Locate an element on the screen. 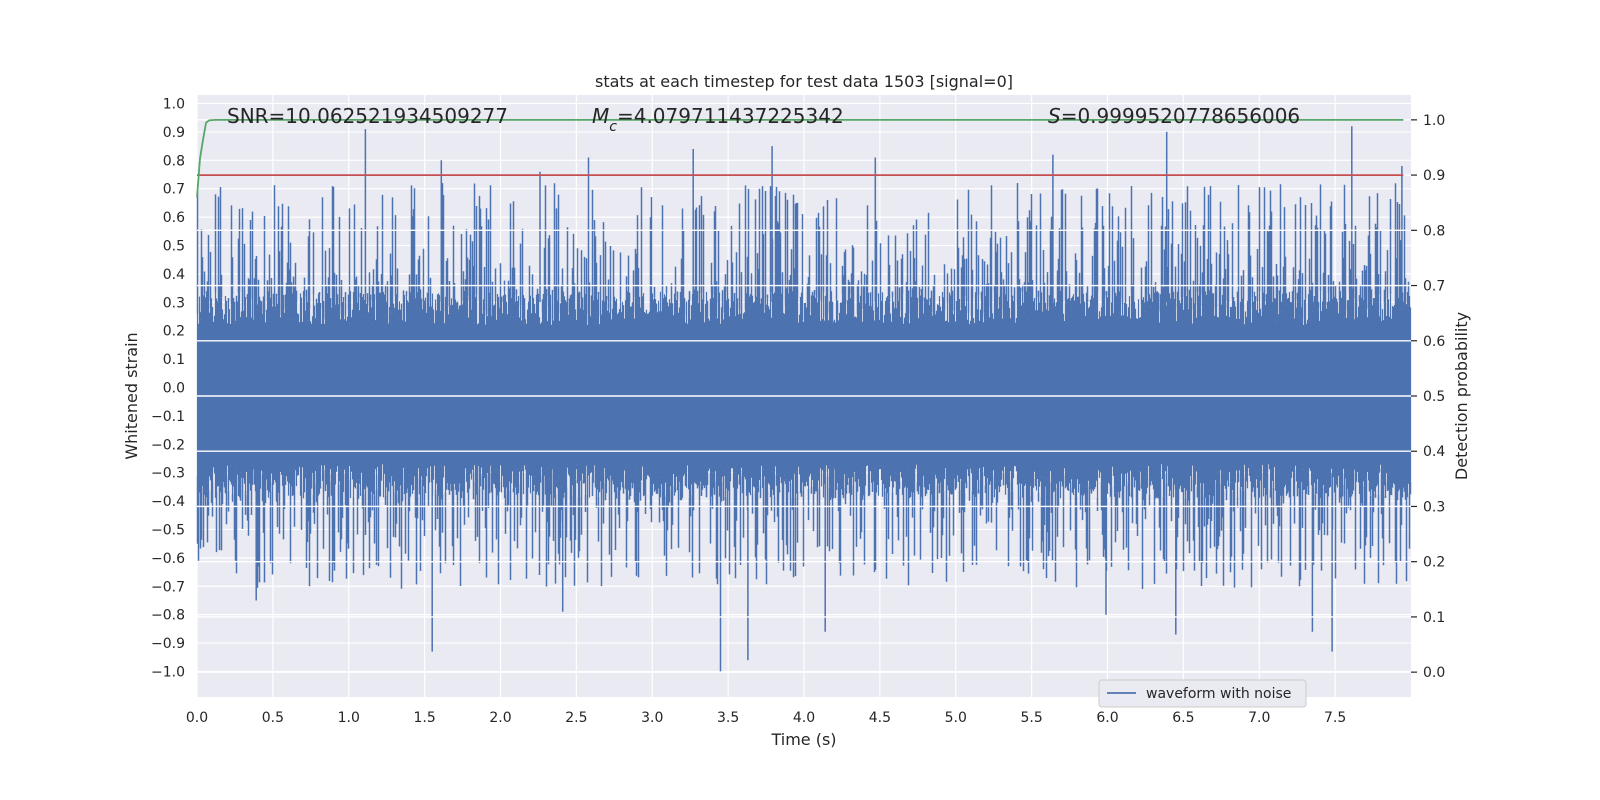  y-tick-label: 0.2 is located at coordinates (174, 332).